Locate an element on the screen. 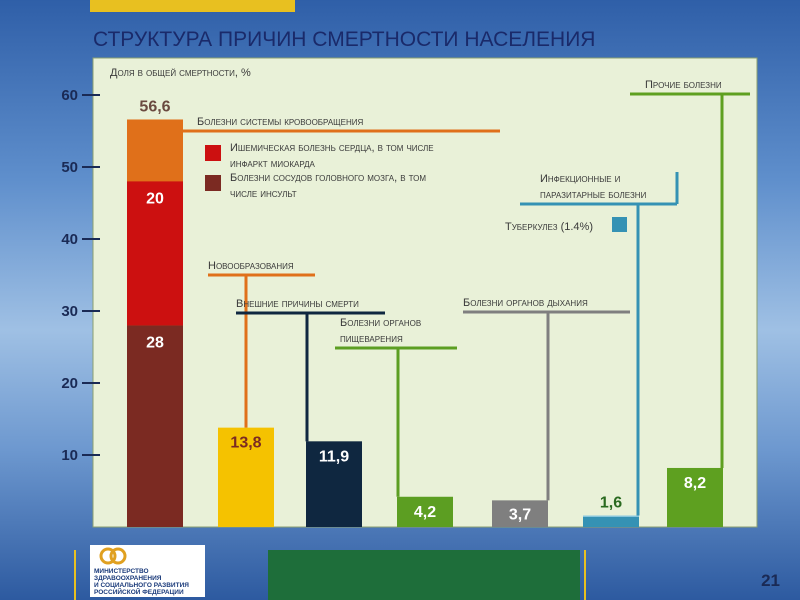  value-label: 56,6 is located at coordinates (154, 106).